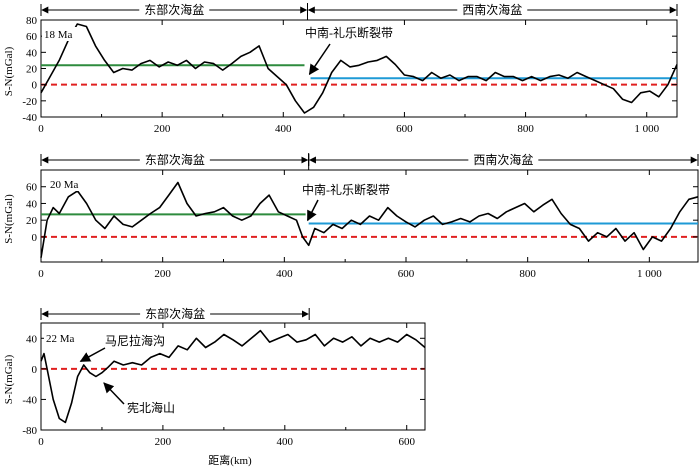  Describe the element at coordinates (64, 185) in the screenshot. I see `age-label: 20 Ma` at that location.